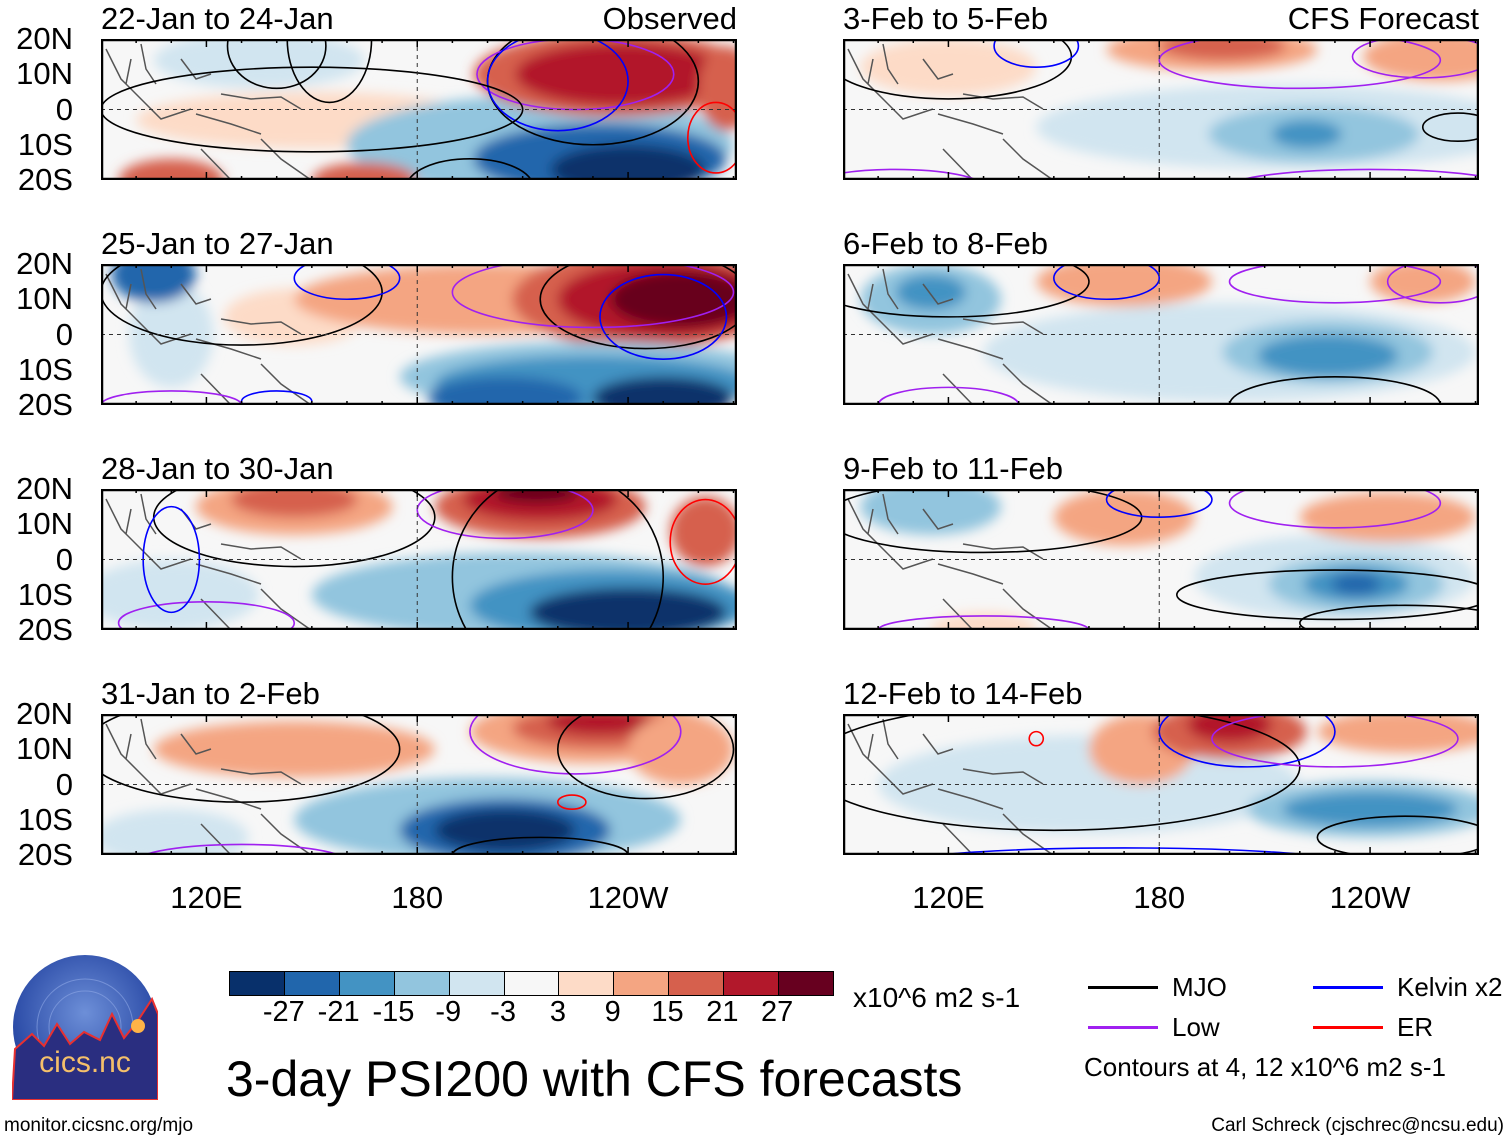 This screenshot has width=1510, height=1142. I want to click on colorbar-label: 9, so click(612, 1012).